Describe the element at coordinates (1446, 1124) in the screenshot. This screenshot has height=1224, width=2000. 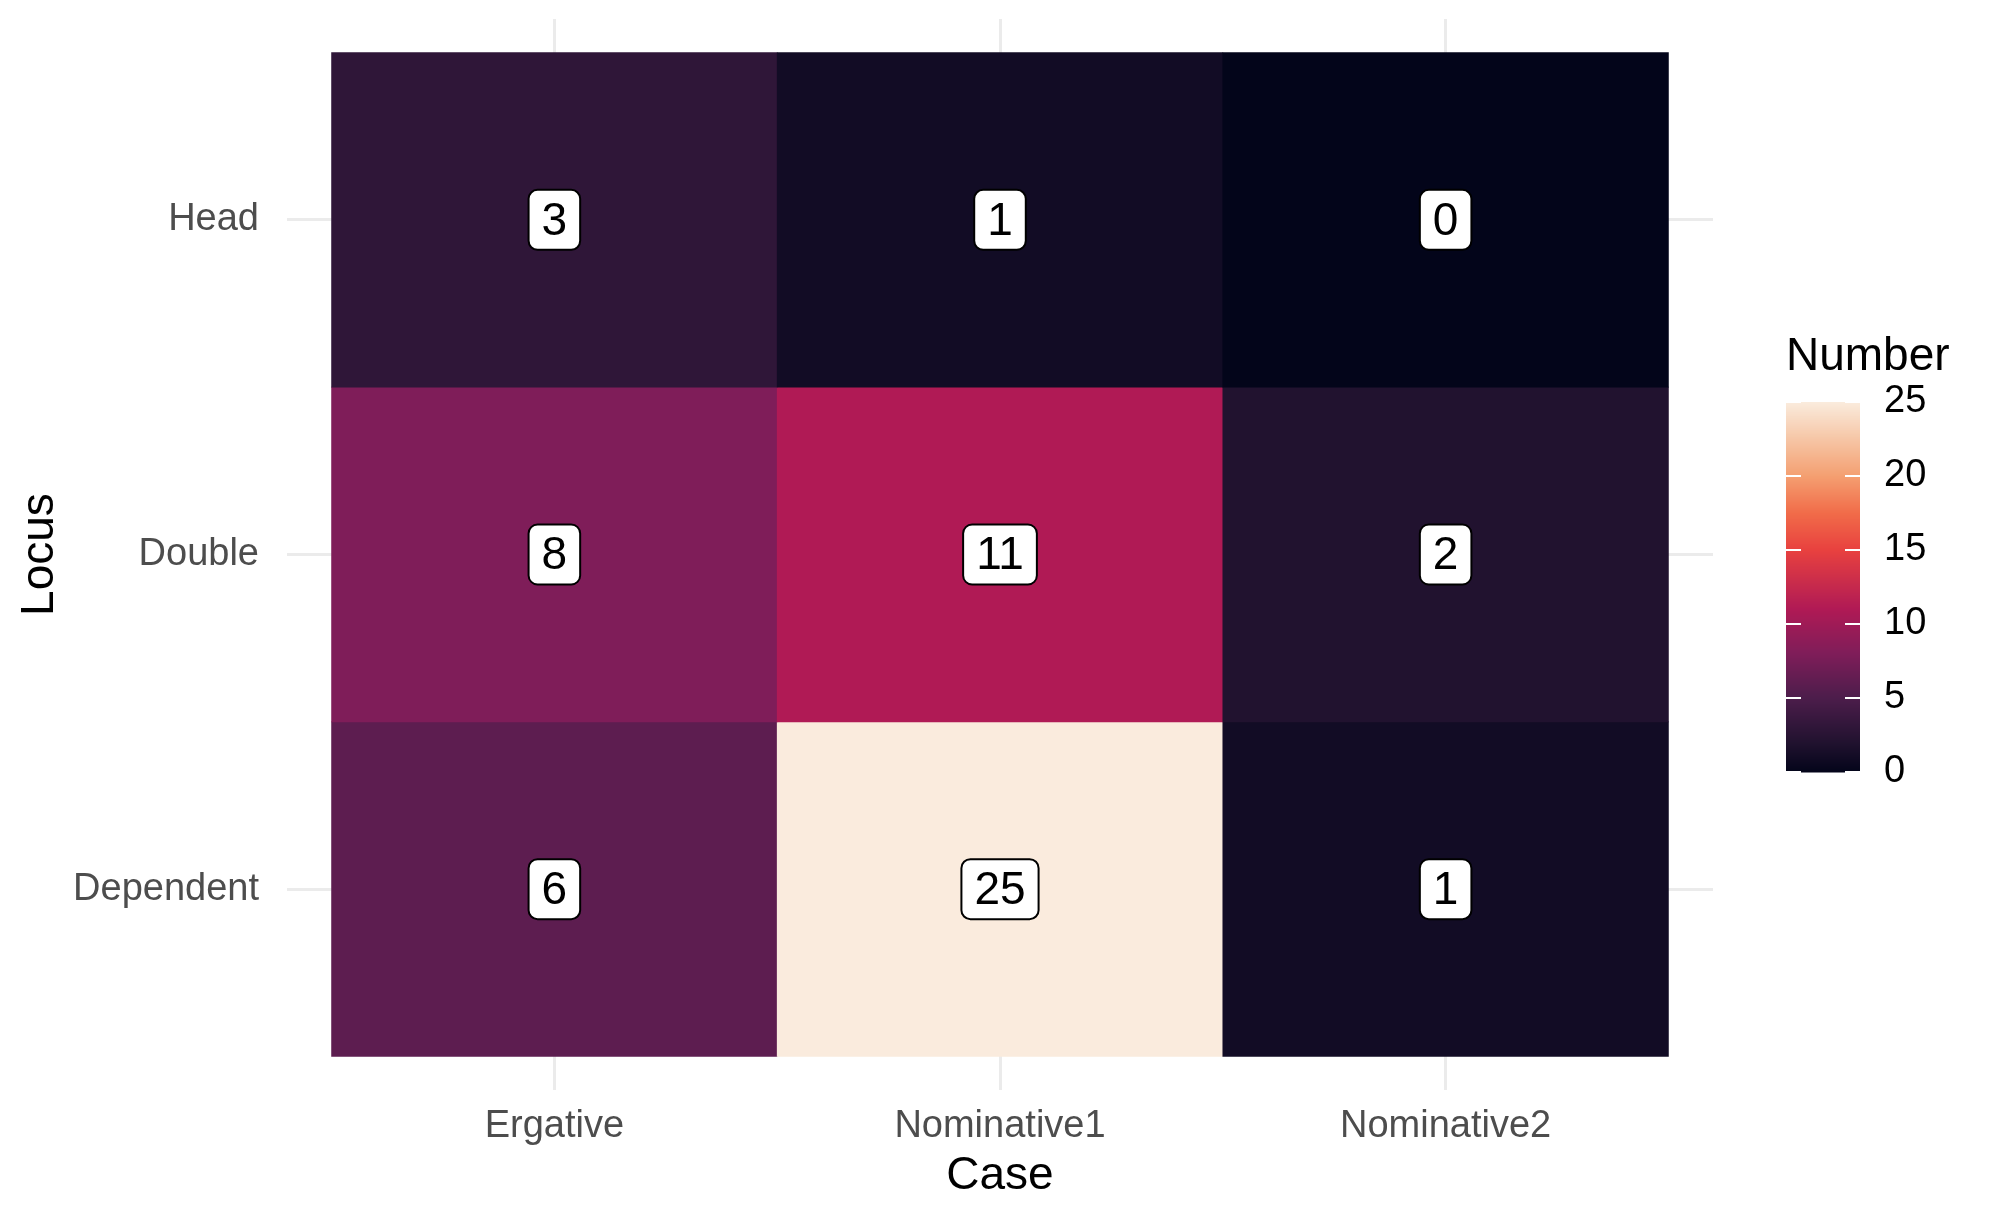
I see `x-tick-label: Nominative2` at that location.